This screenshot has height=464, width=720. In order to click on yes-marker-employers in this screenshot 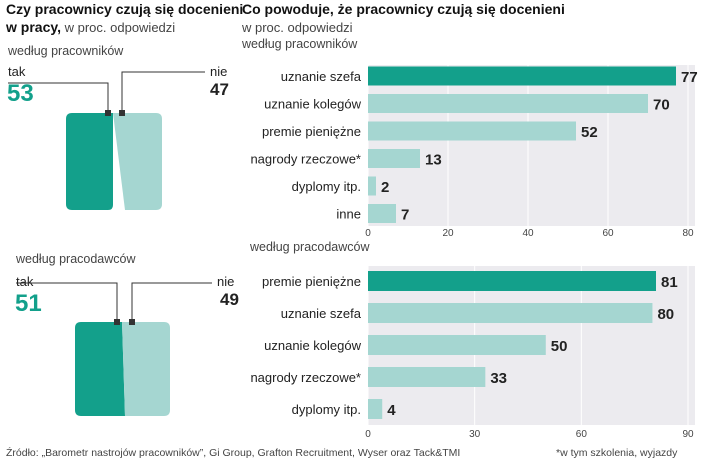, I will do `click(117, 322)`.